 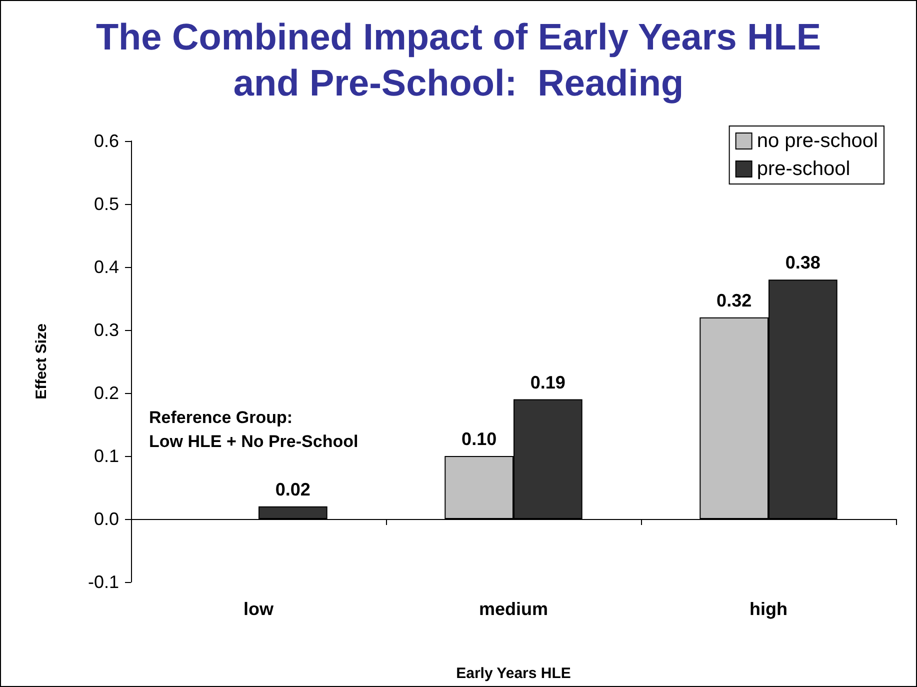 I want to click on chart-title: The Combined Impact of Early Years HLE and Pre-School: Reading, so click(x=459, y=60).